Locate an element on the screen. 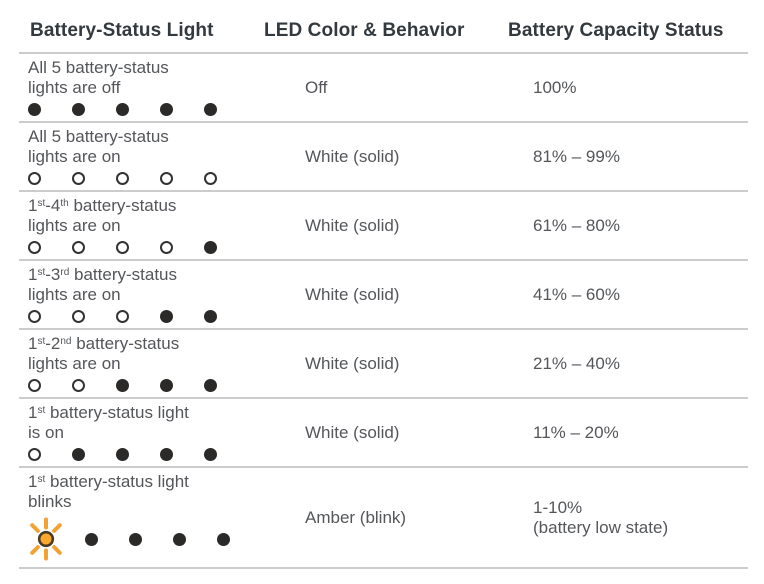  amber-blink-icon is located at coordinates (46, 539).